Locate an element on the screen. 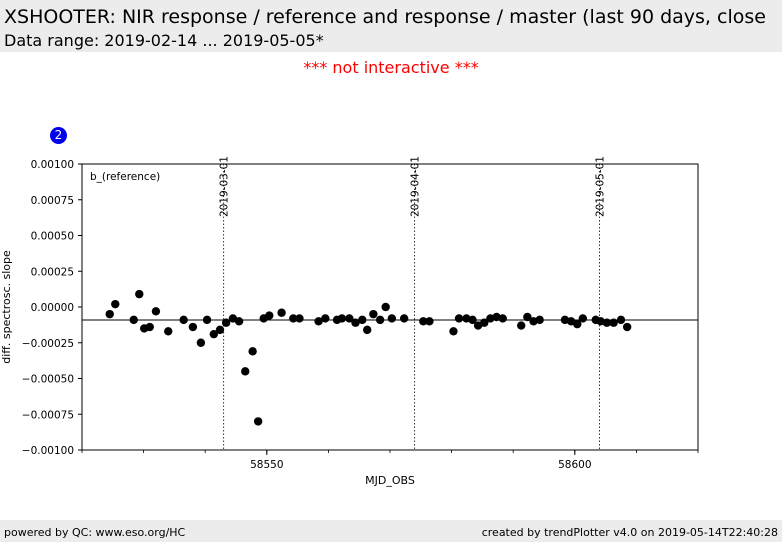 The image size is (782, 542). y-tick-label: −0.00050 is located at coordinates (48, 380).